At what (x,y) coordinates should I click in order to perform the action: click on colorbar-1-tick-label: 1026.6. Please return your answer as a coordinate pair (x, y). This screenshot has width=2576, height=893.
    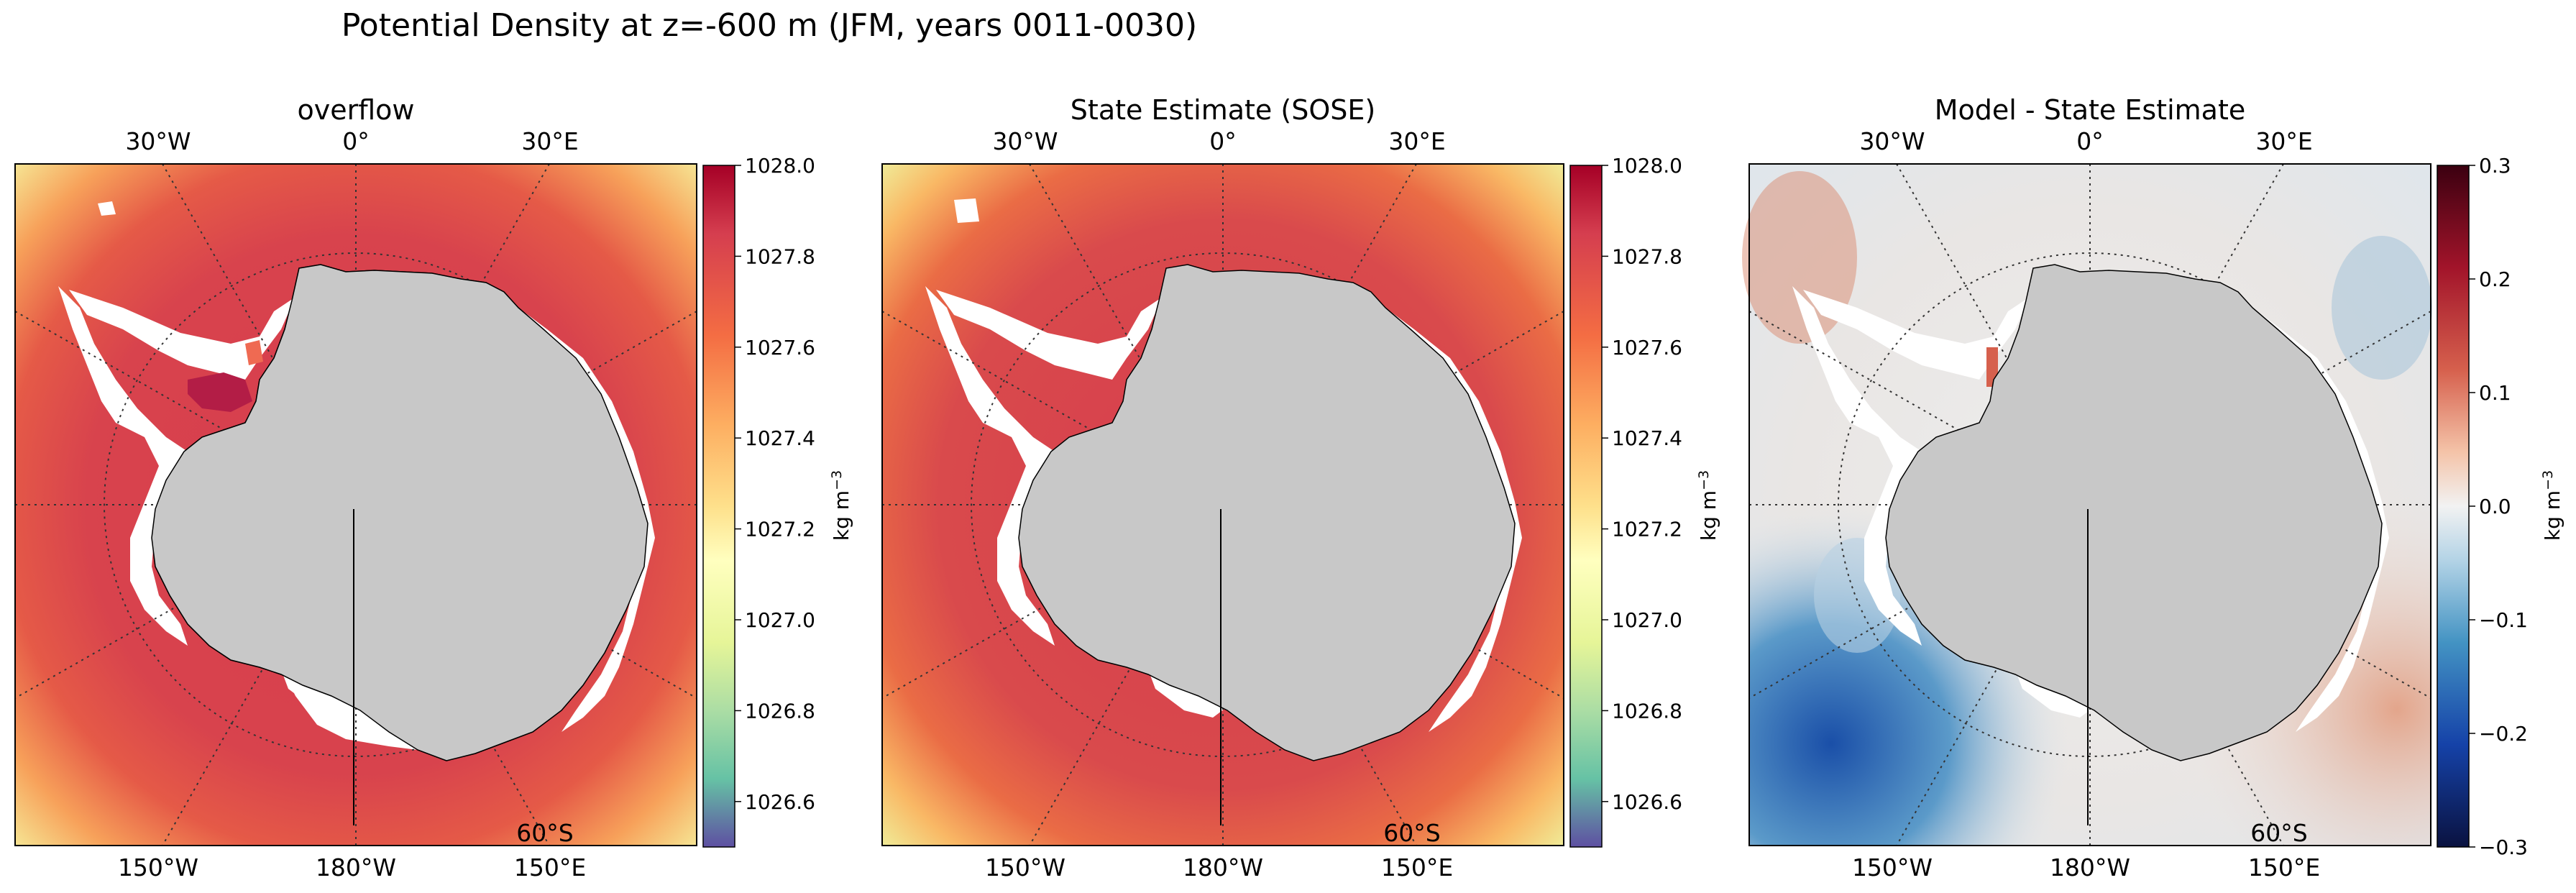
    Looking at the image, I should click on (780, 802).